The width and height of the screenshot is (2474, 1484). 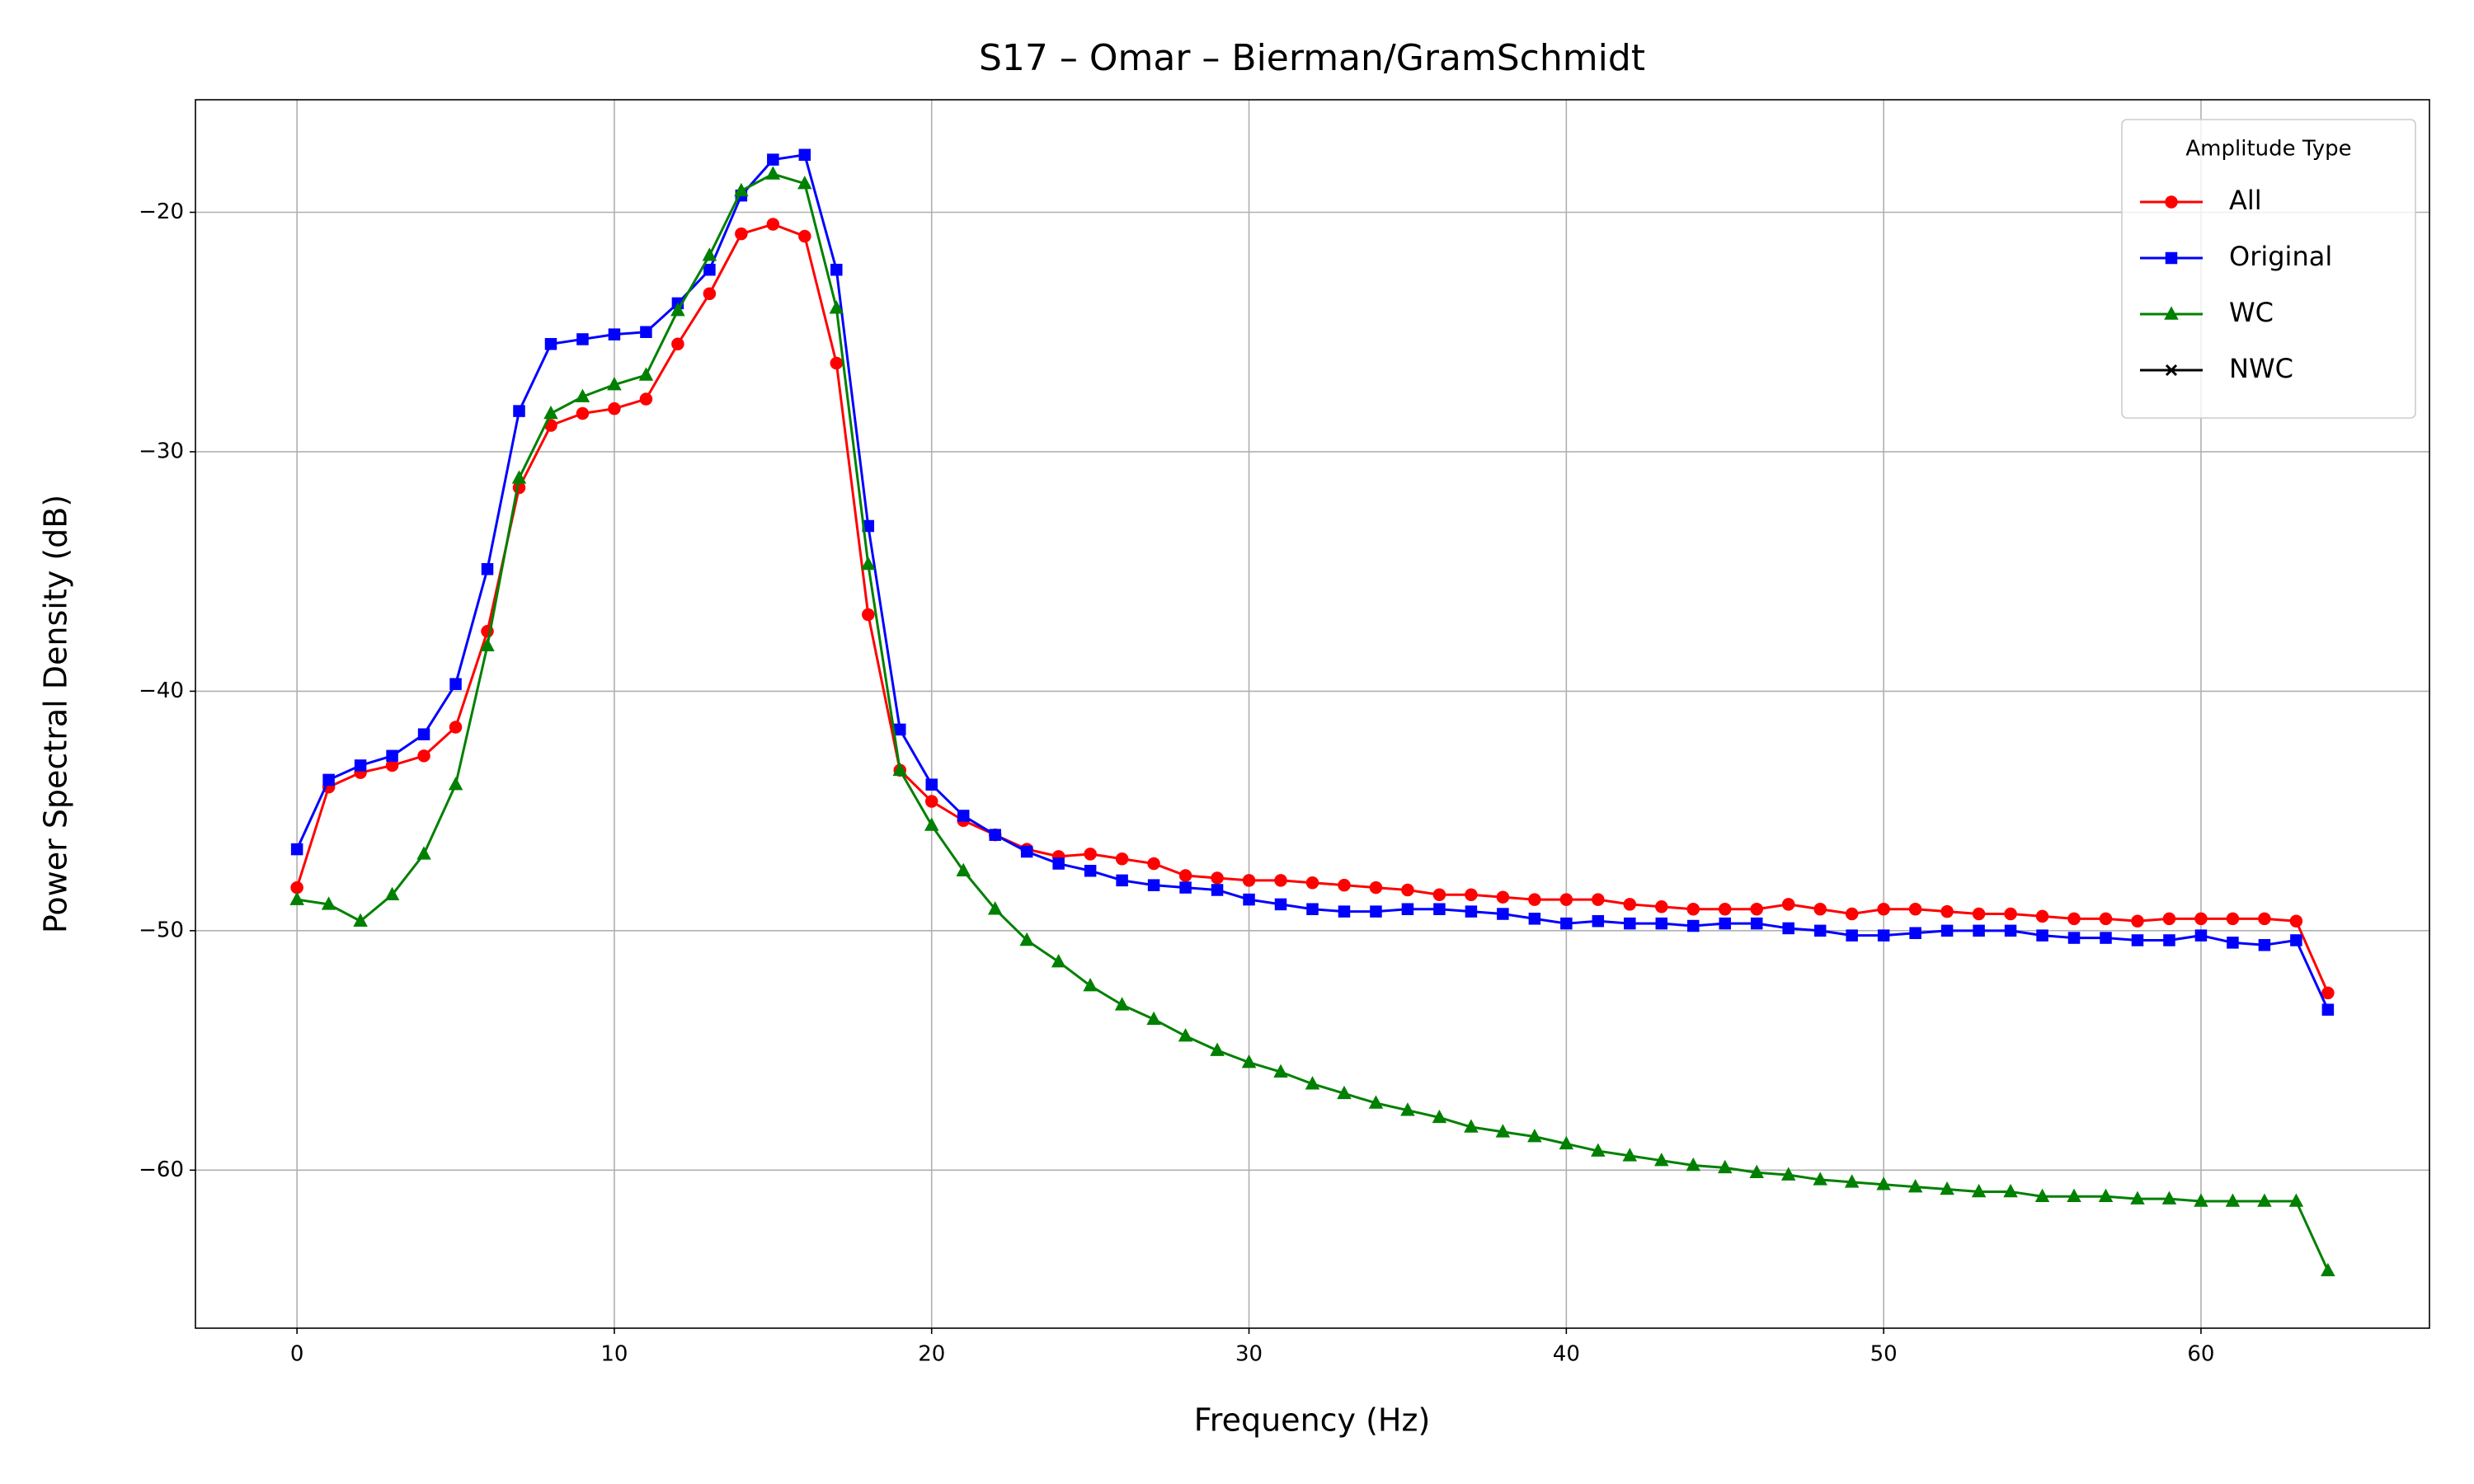 I want to click on legend-title: Amplitude Type, so click(x=2268, y=149).